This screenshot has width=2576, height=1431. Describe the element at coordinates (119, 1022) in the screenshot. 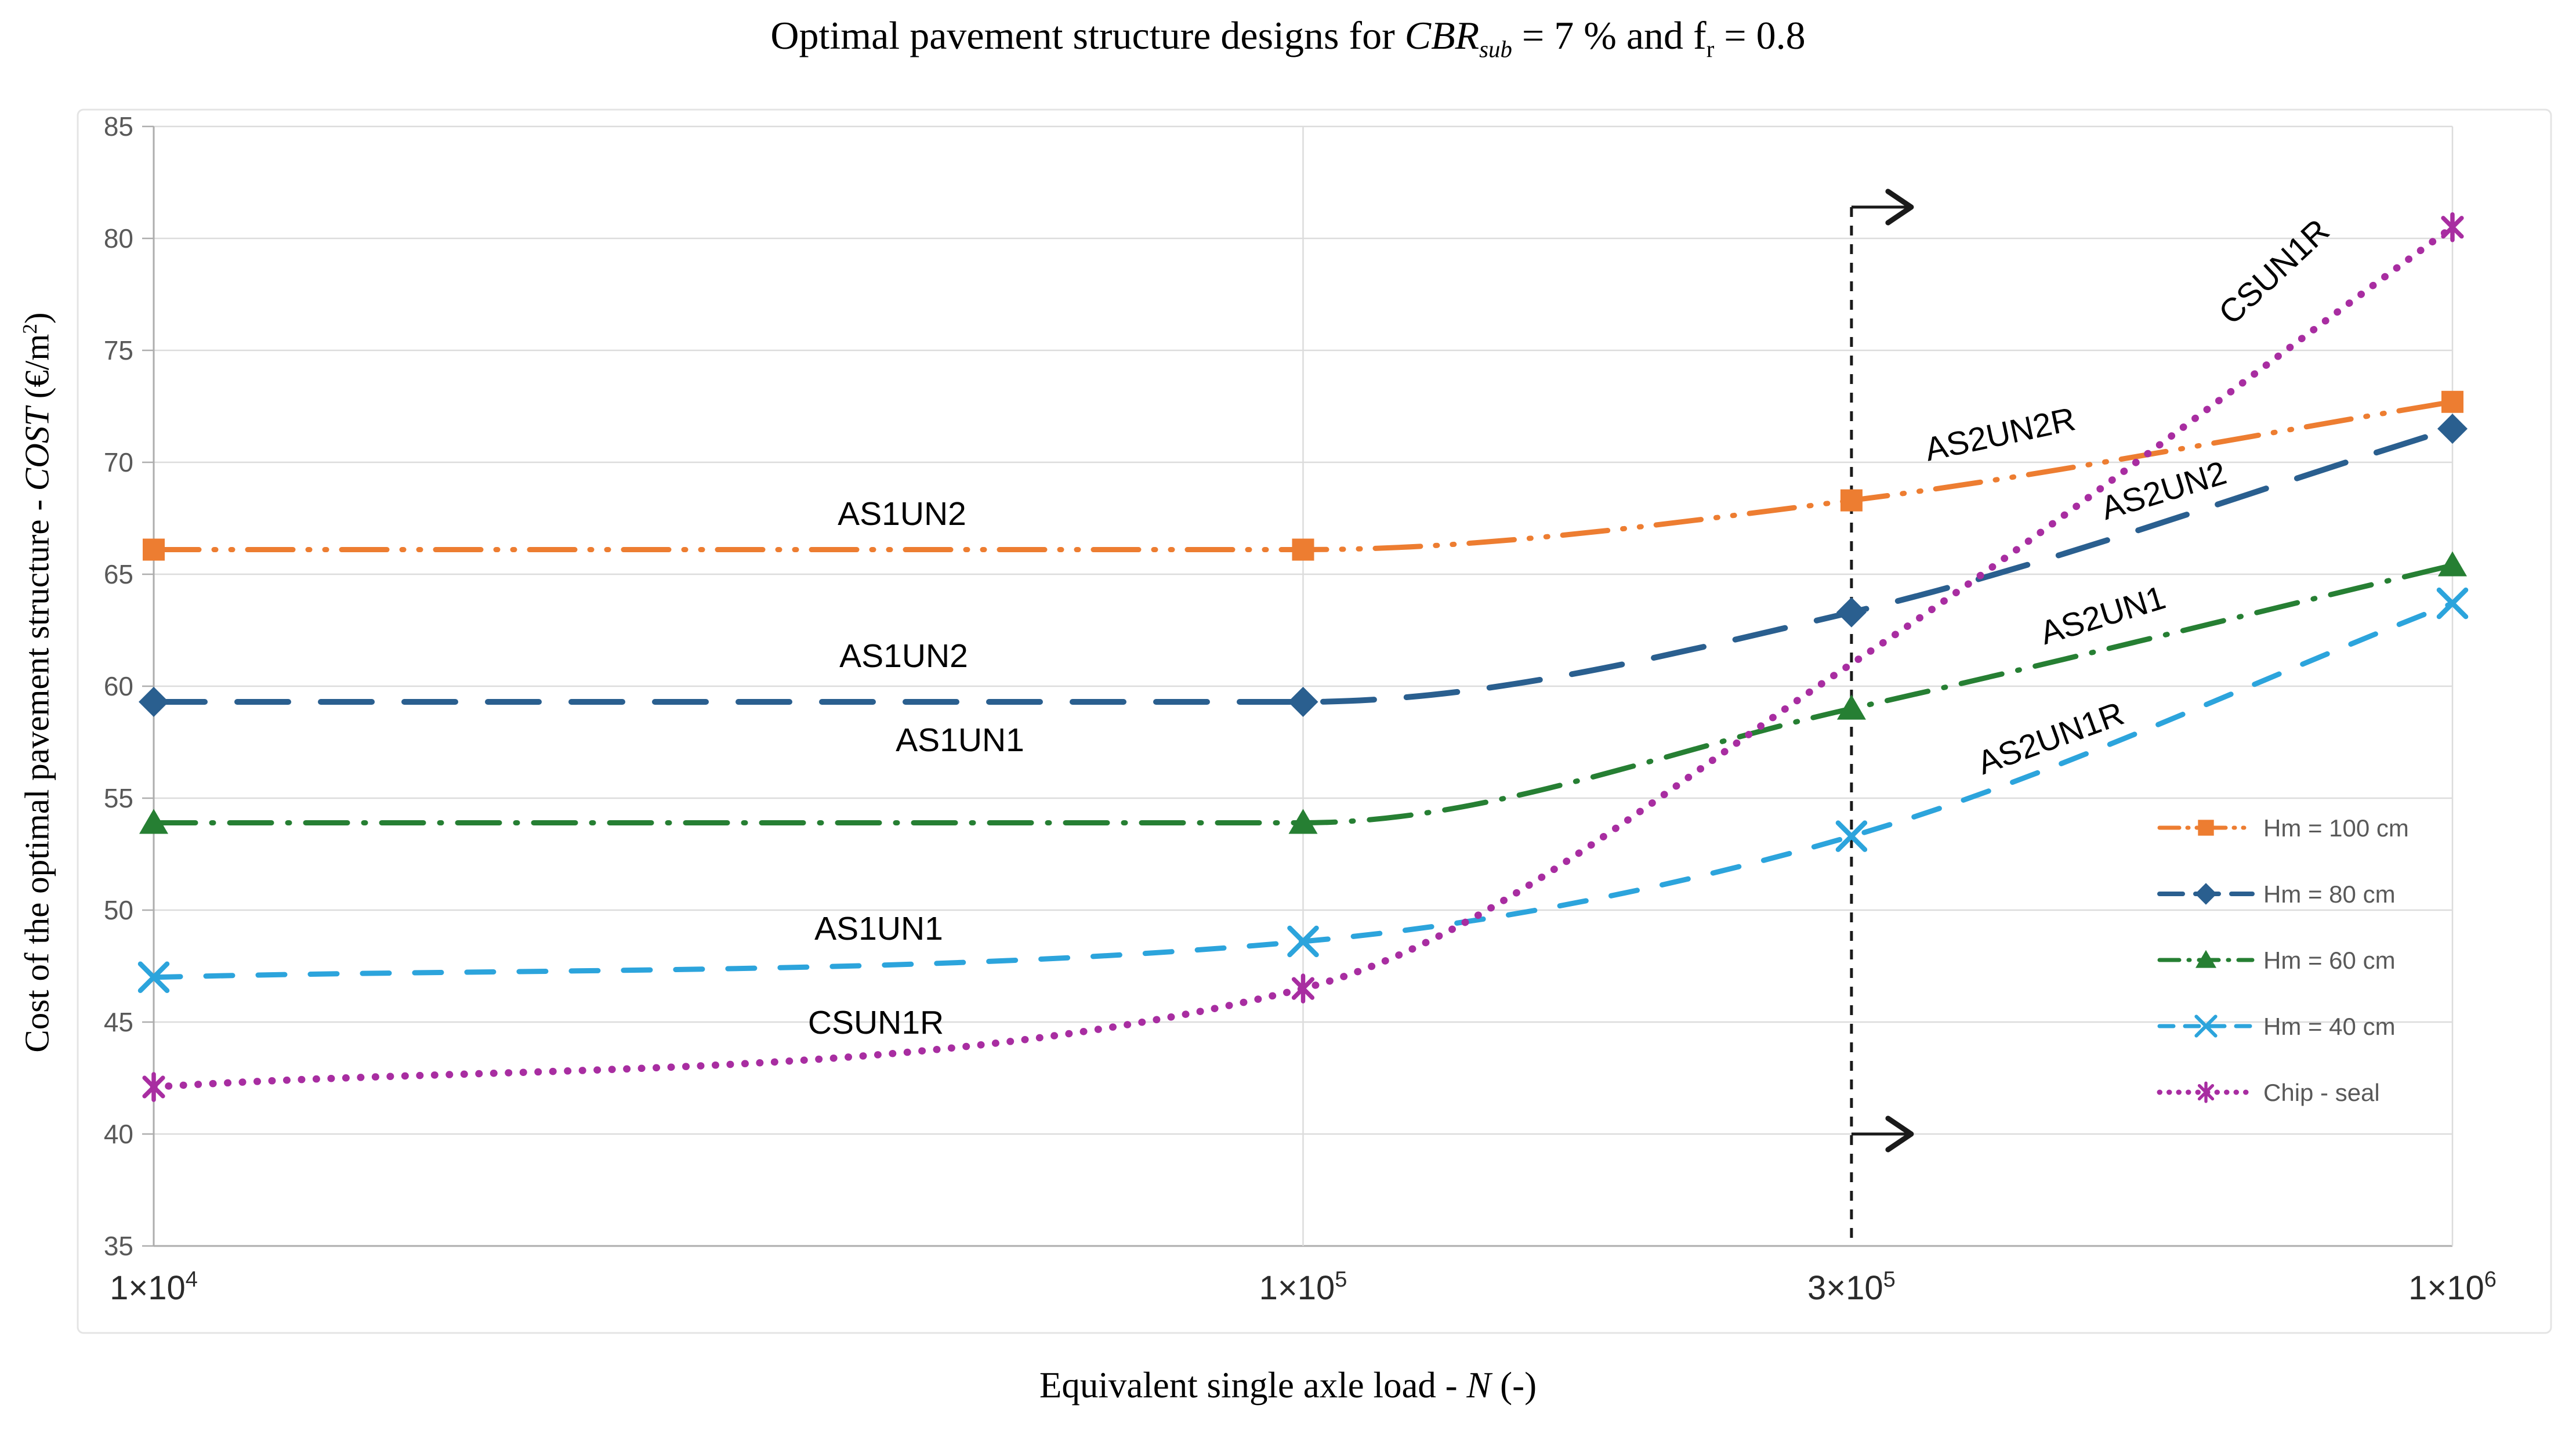

I see `y-tick-label: 45` at that location.